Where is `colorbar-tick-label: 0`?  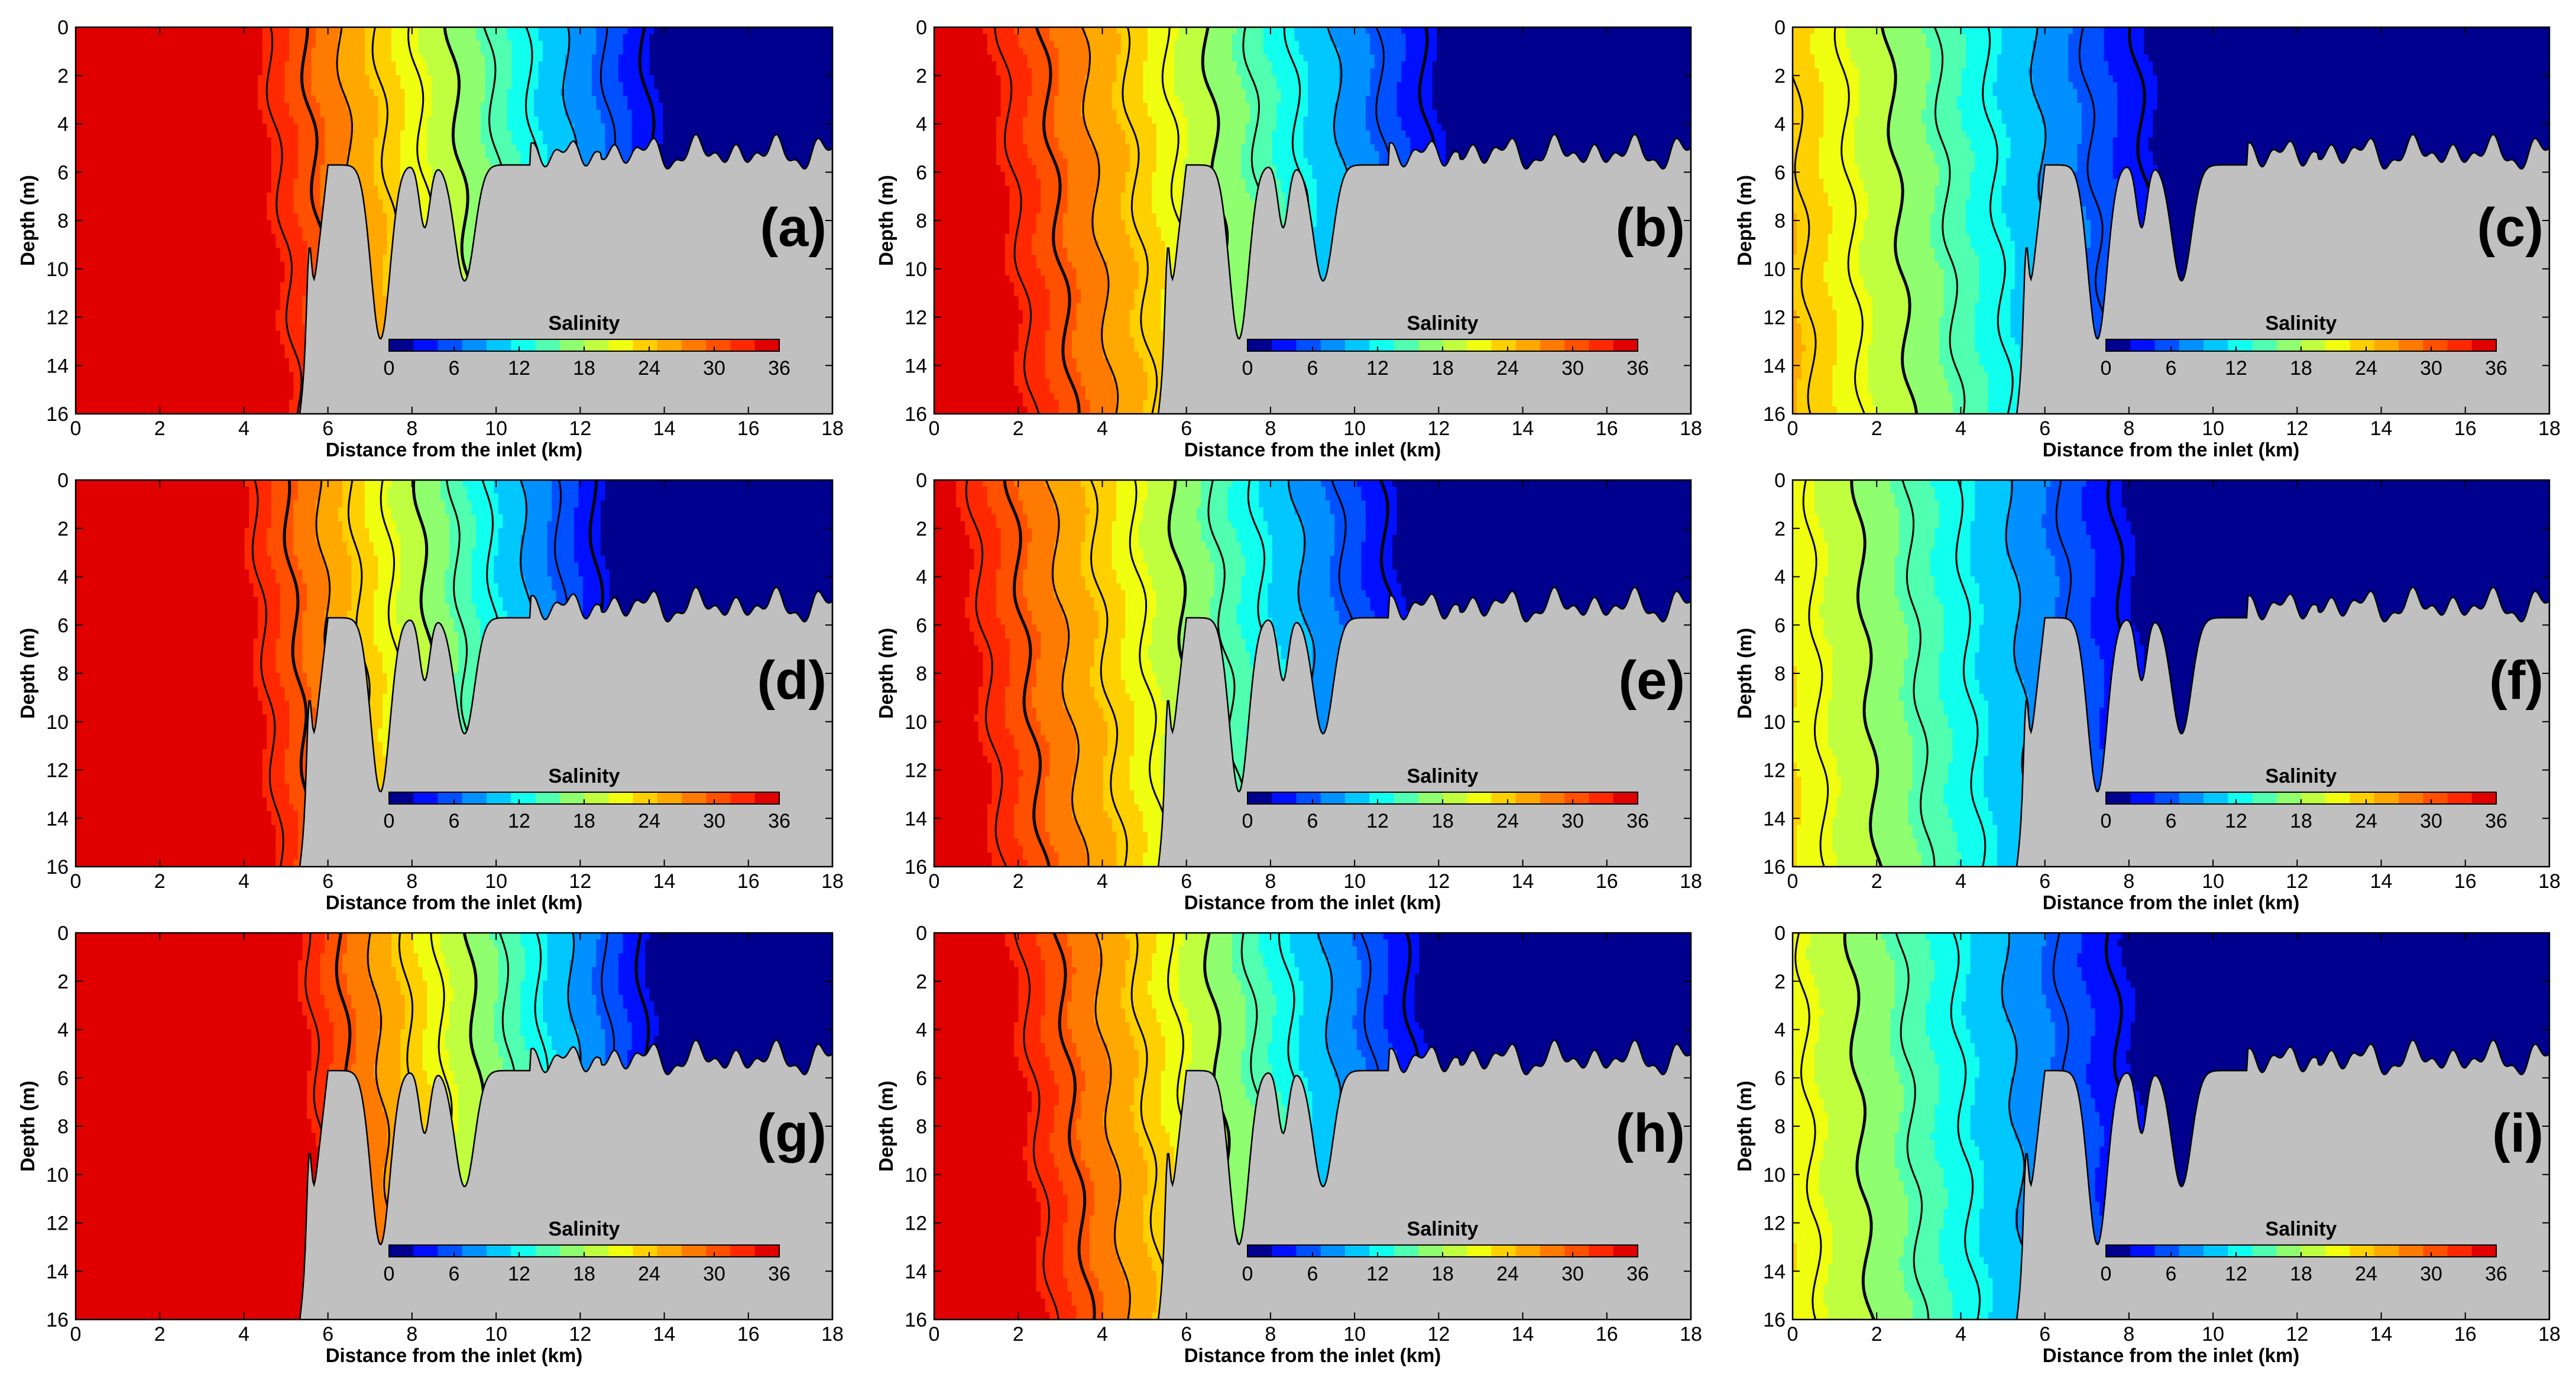
colorbar-tick-label: 0 is located at coordinates (389, 369).